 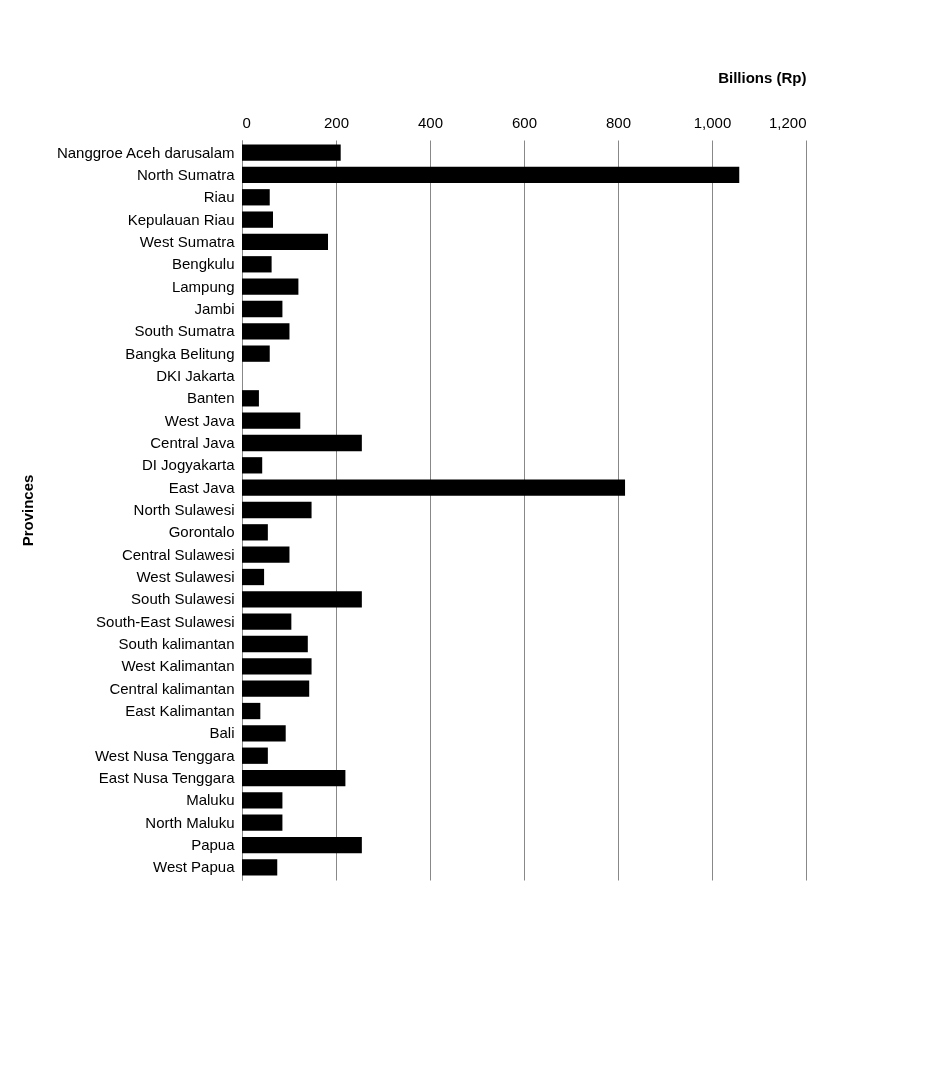 What do you see at coordinates (176, 644) in the screenshot?
I see `y-tick-label: South kalimantan` at bounding box center [176, 644].